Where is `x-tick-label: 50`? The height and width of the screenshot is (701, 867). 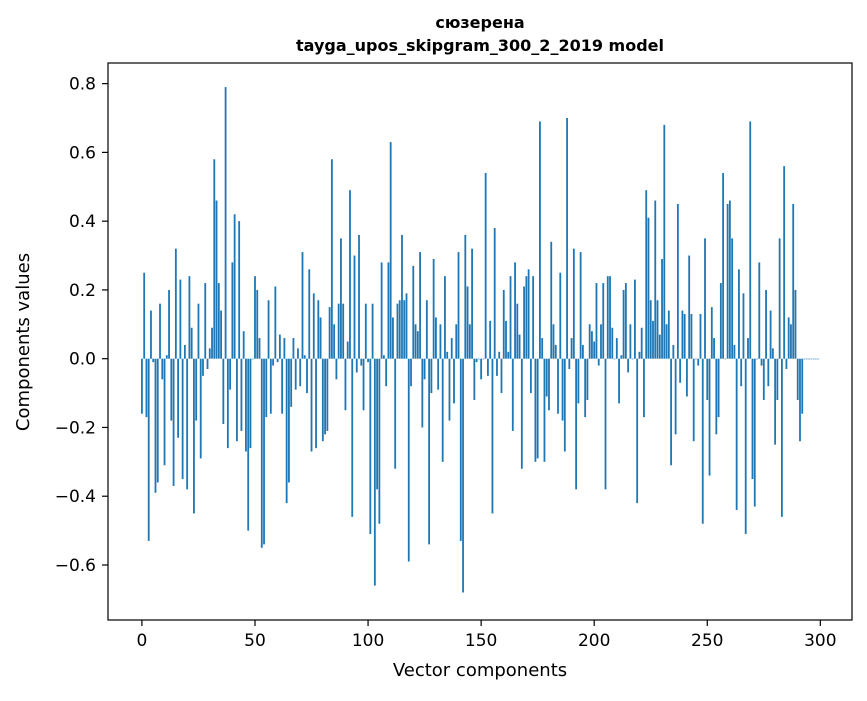
x-tick-label: 50 is located at coordinates (255, 641).